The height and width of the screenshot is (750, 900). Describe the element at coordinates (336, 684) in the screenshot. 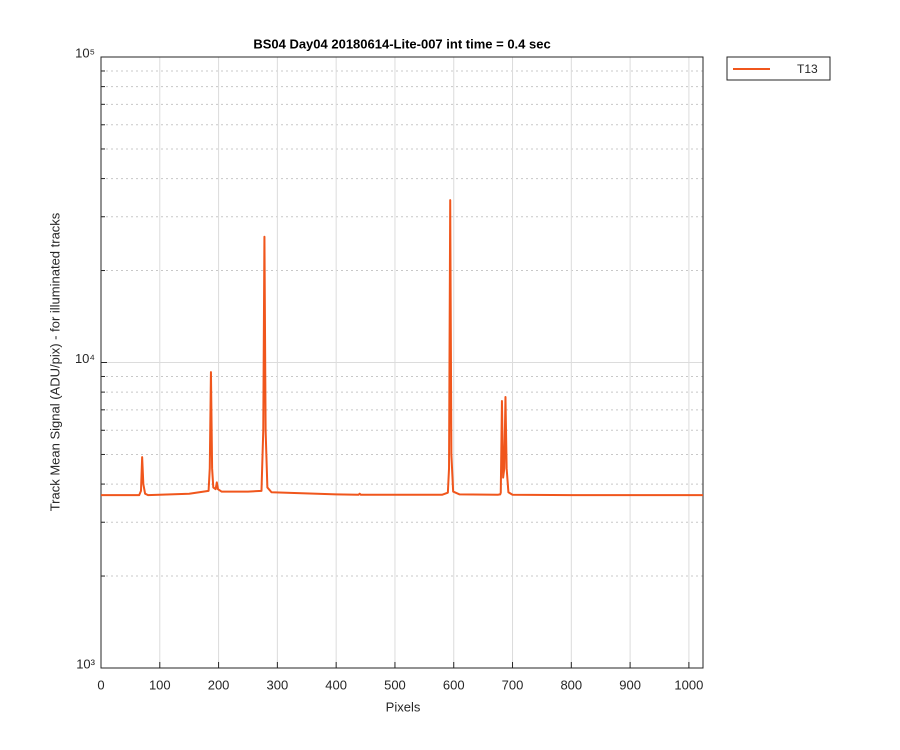

I see `x-tick-label: 400` at that location.